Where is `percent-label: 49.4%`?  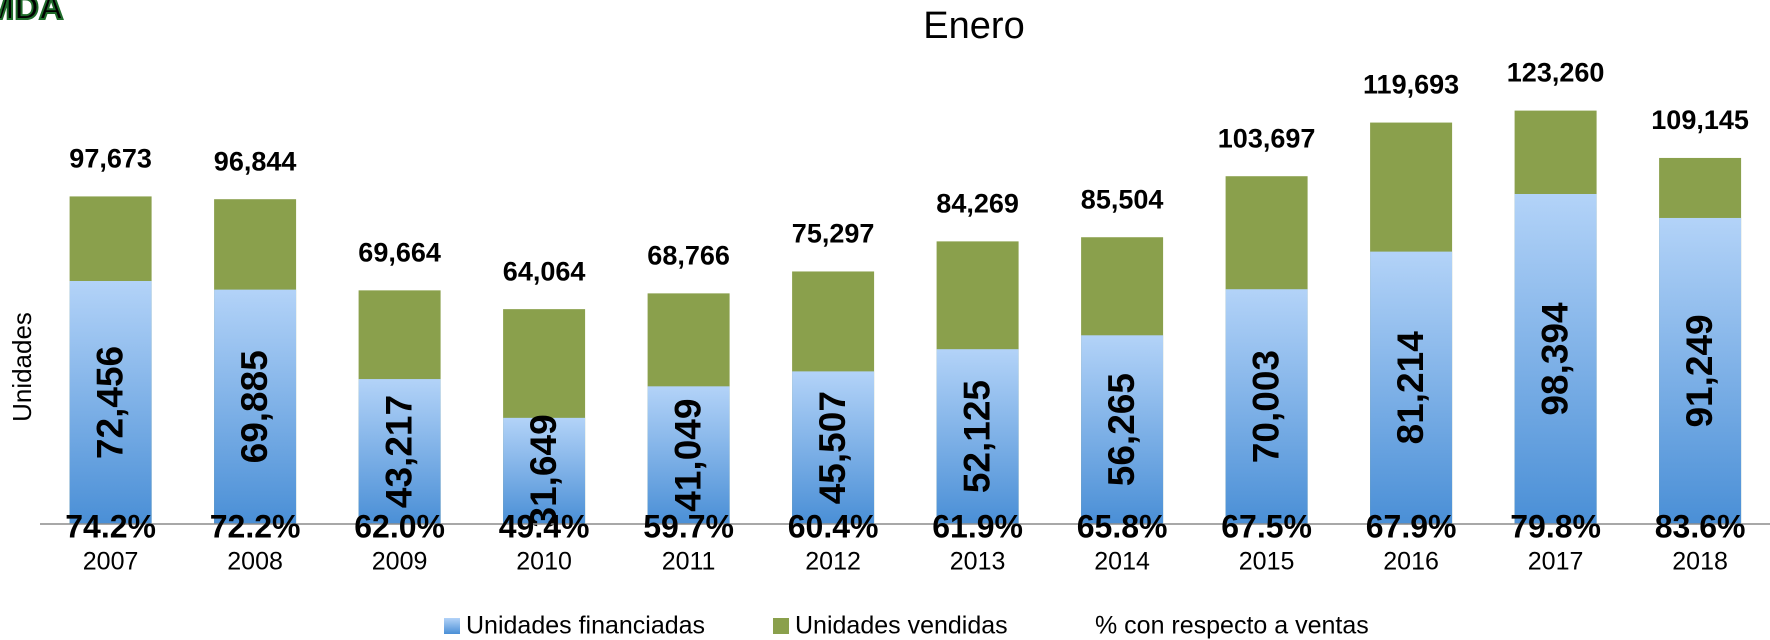 percent-label: 49.4% is located at coordinates (544, 526).